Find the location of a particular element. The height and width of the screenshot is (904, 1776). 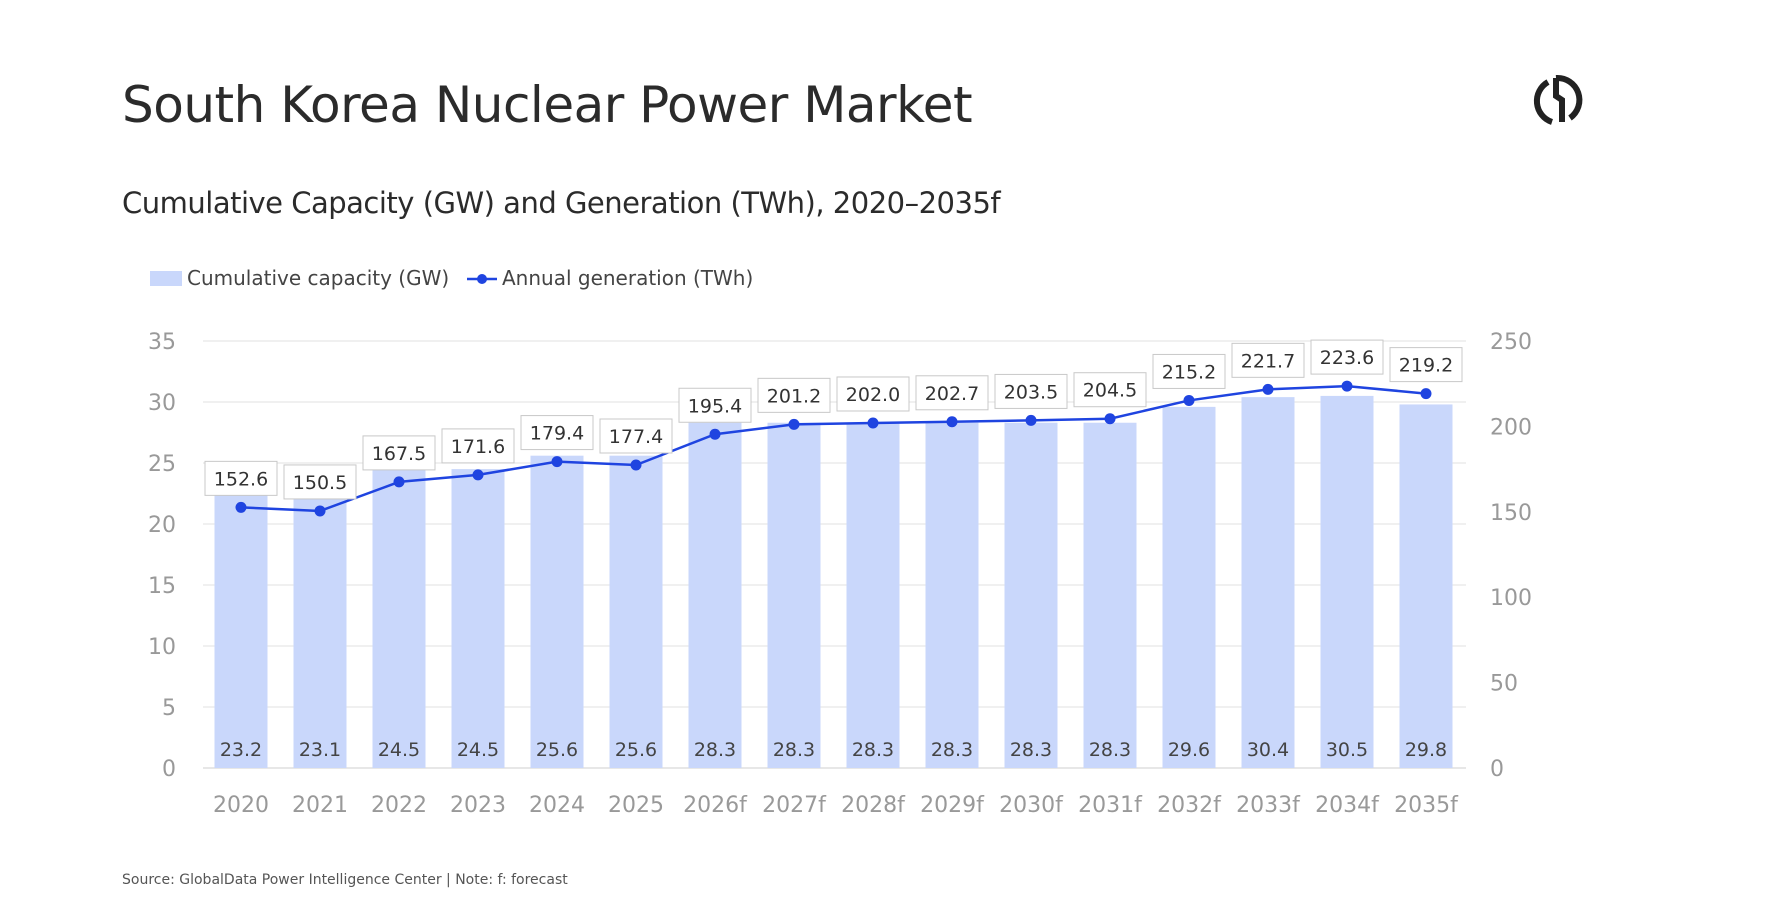

x-tick-label: 2025 is located at coordinates (636, 805).